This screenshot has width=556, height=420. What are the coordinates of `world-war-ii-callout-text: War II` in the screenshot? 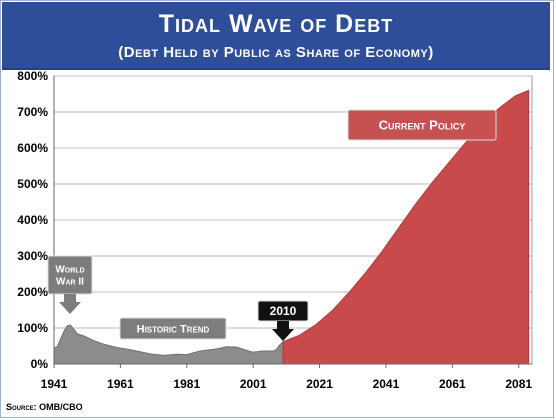 It's located at (70, 282).